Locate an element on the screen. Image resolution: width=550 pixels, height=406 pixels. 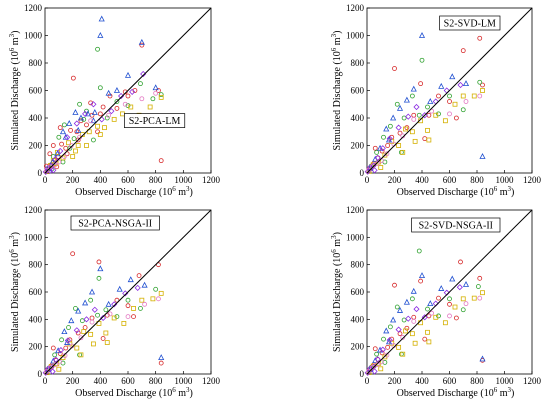
axis-unit-part: (10 is located at coordinates (15, 57).